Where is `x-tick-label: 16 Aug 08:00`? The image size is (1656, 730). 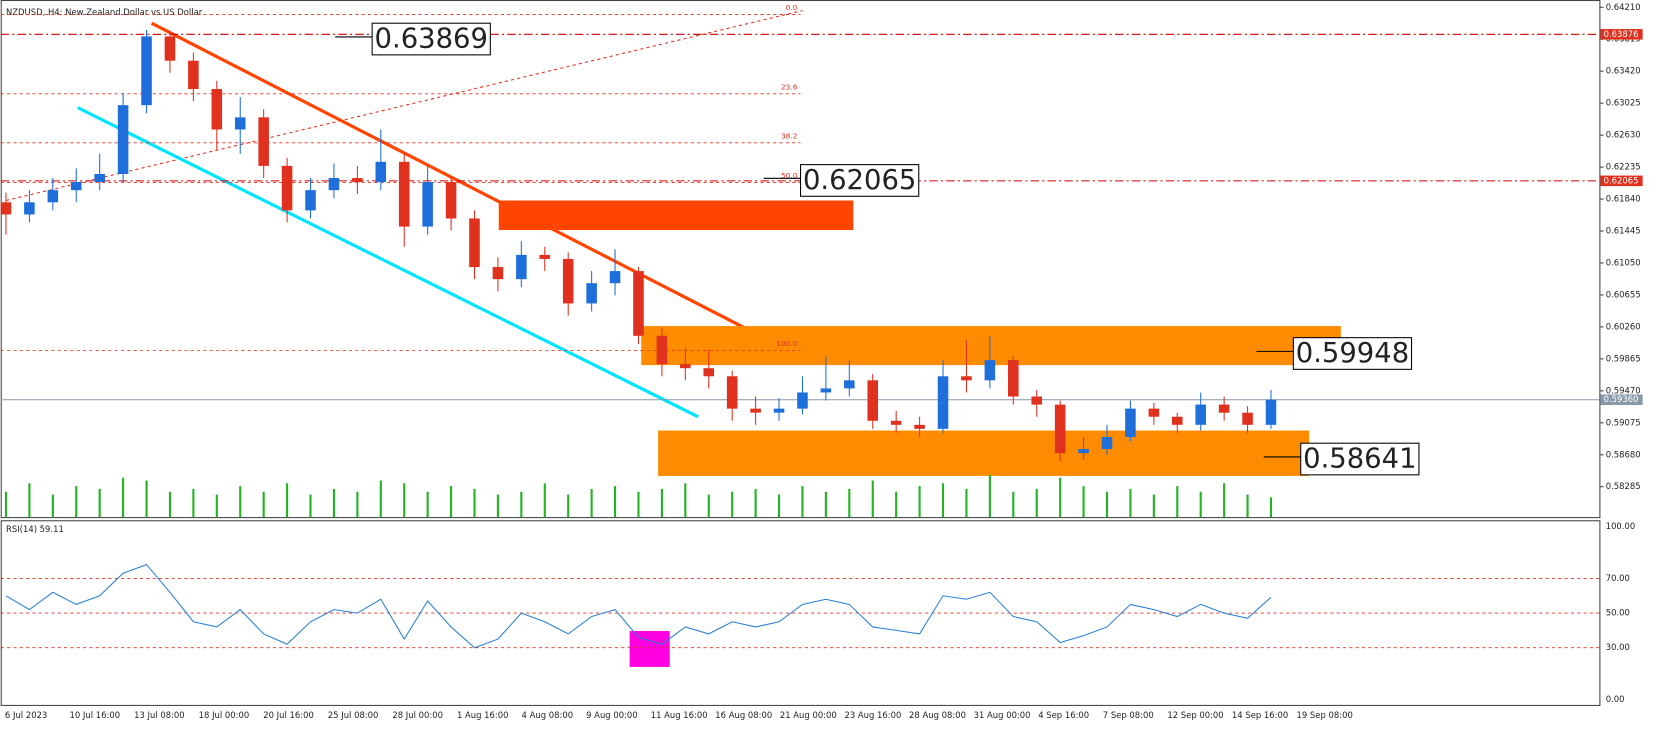 x-tick-label: 16 Aug 08:00 is located at coordinates (743, 715).